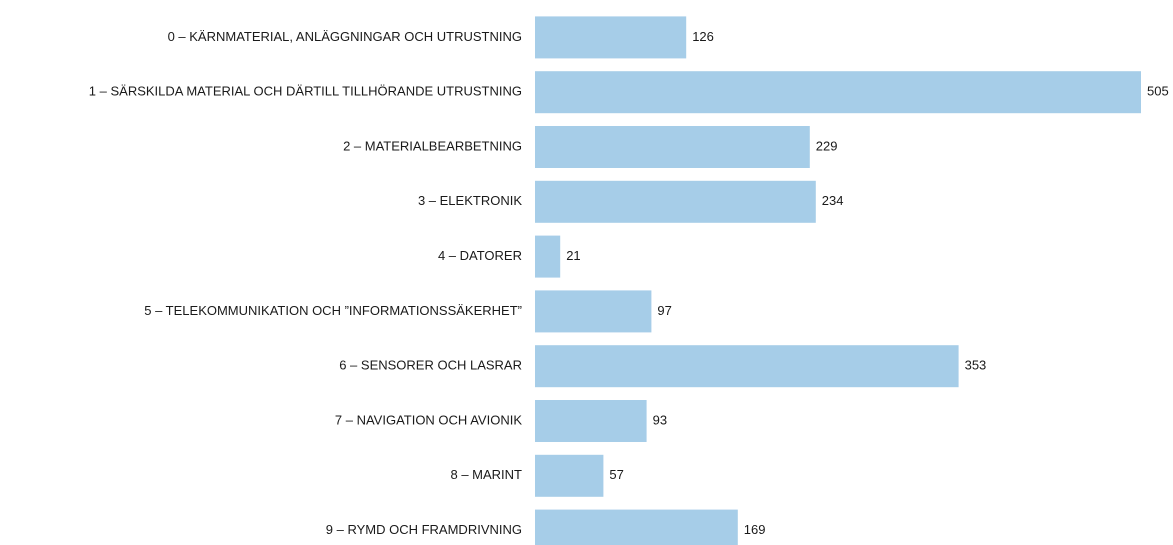 The width and height of the screenshot is (1173, 545). Describe the element at coordinates (432, 145) in the screenshot. I see `category-label: 2 – MATERIALBEARBETNING` at that location.